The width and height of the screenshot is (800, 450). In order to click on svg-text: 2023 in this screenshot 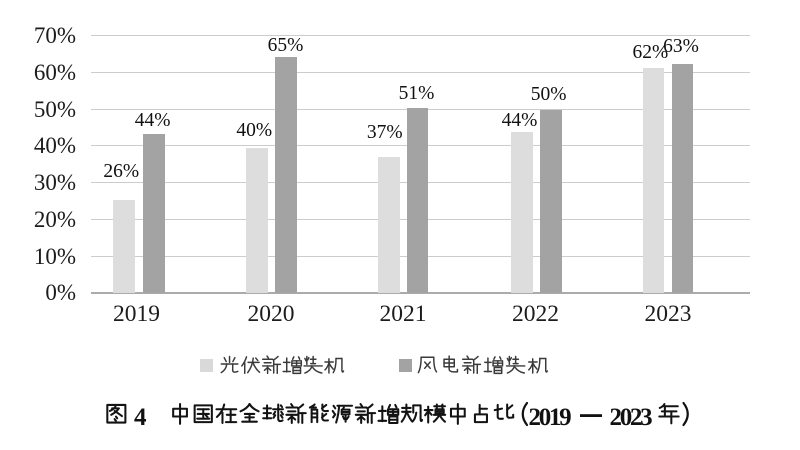, I will do `click(631, 417)`.